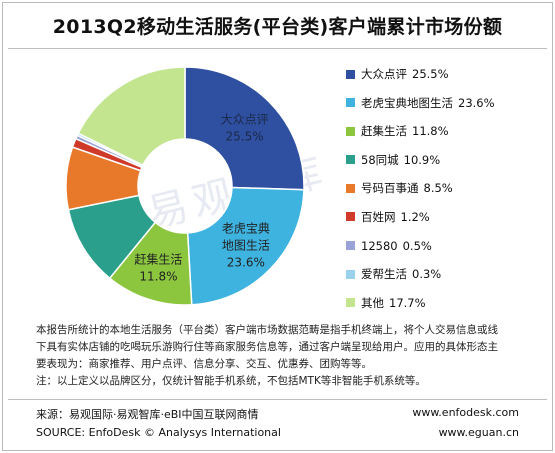 This screenshot has height=453, width=555. Describe the element at coordinates (380, 159) in the screenshot. I see `legend-label: 58同城` at that location.